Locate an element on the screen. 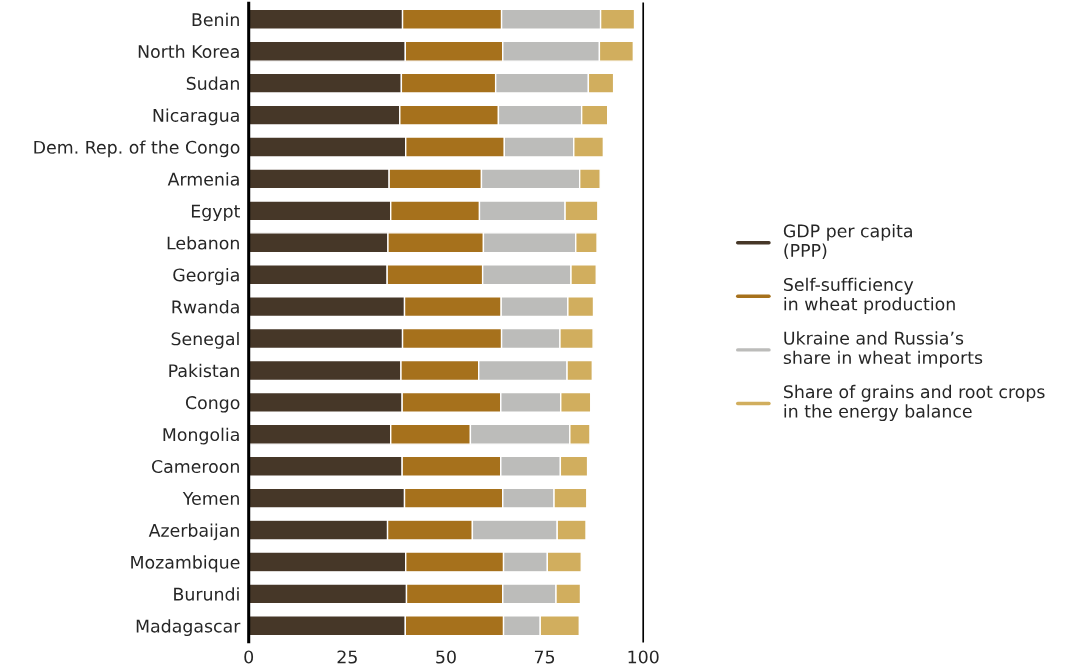 This screenshot has height=672, width=1072. y-tick-label: Egypt is located at coordinates (215, 213).